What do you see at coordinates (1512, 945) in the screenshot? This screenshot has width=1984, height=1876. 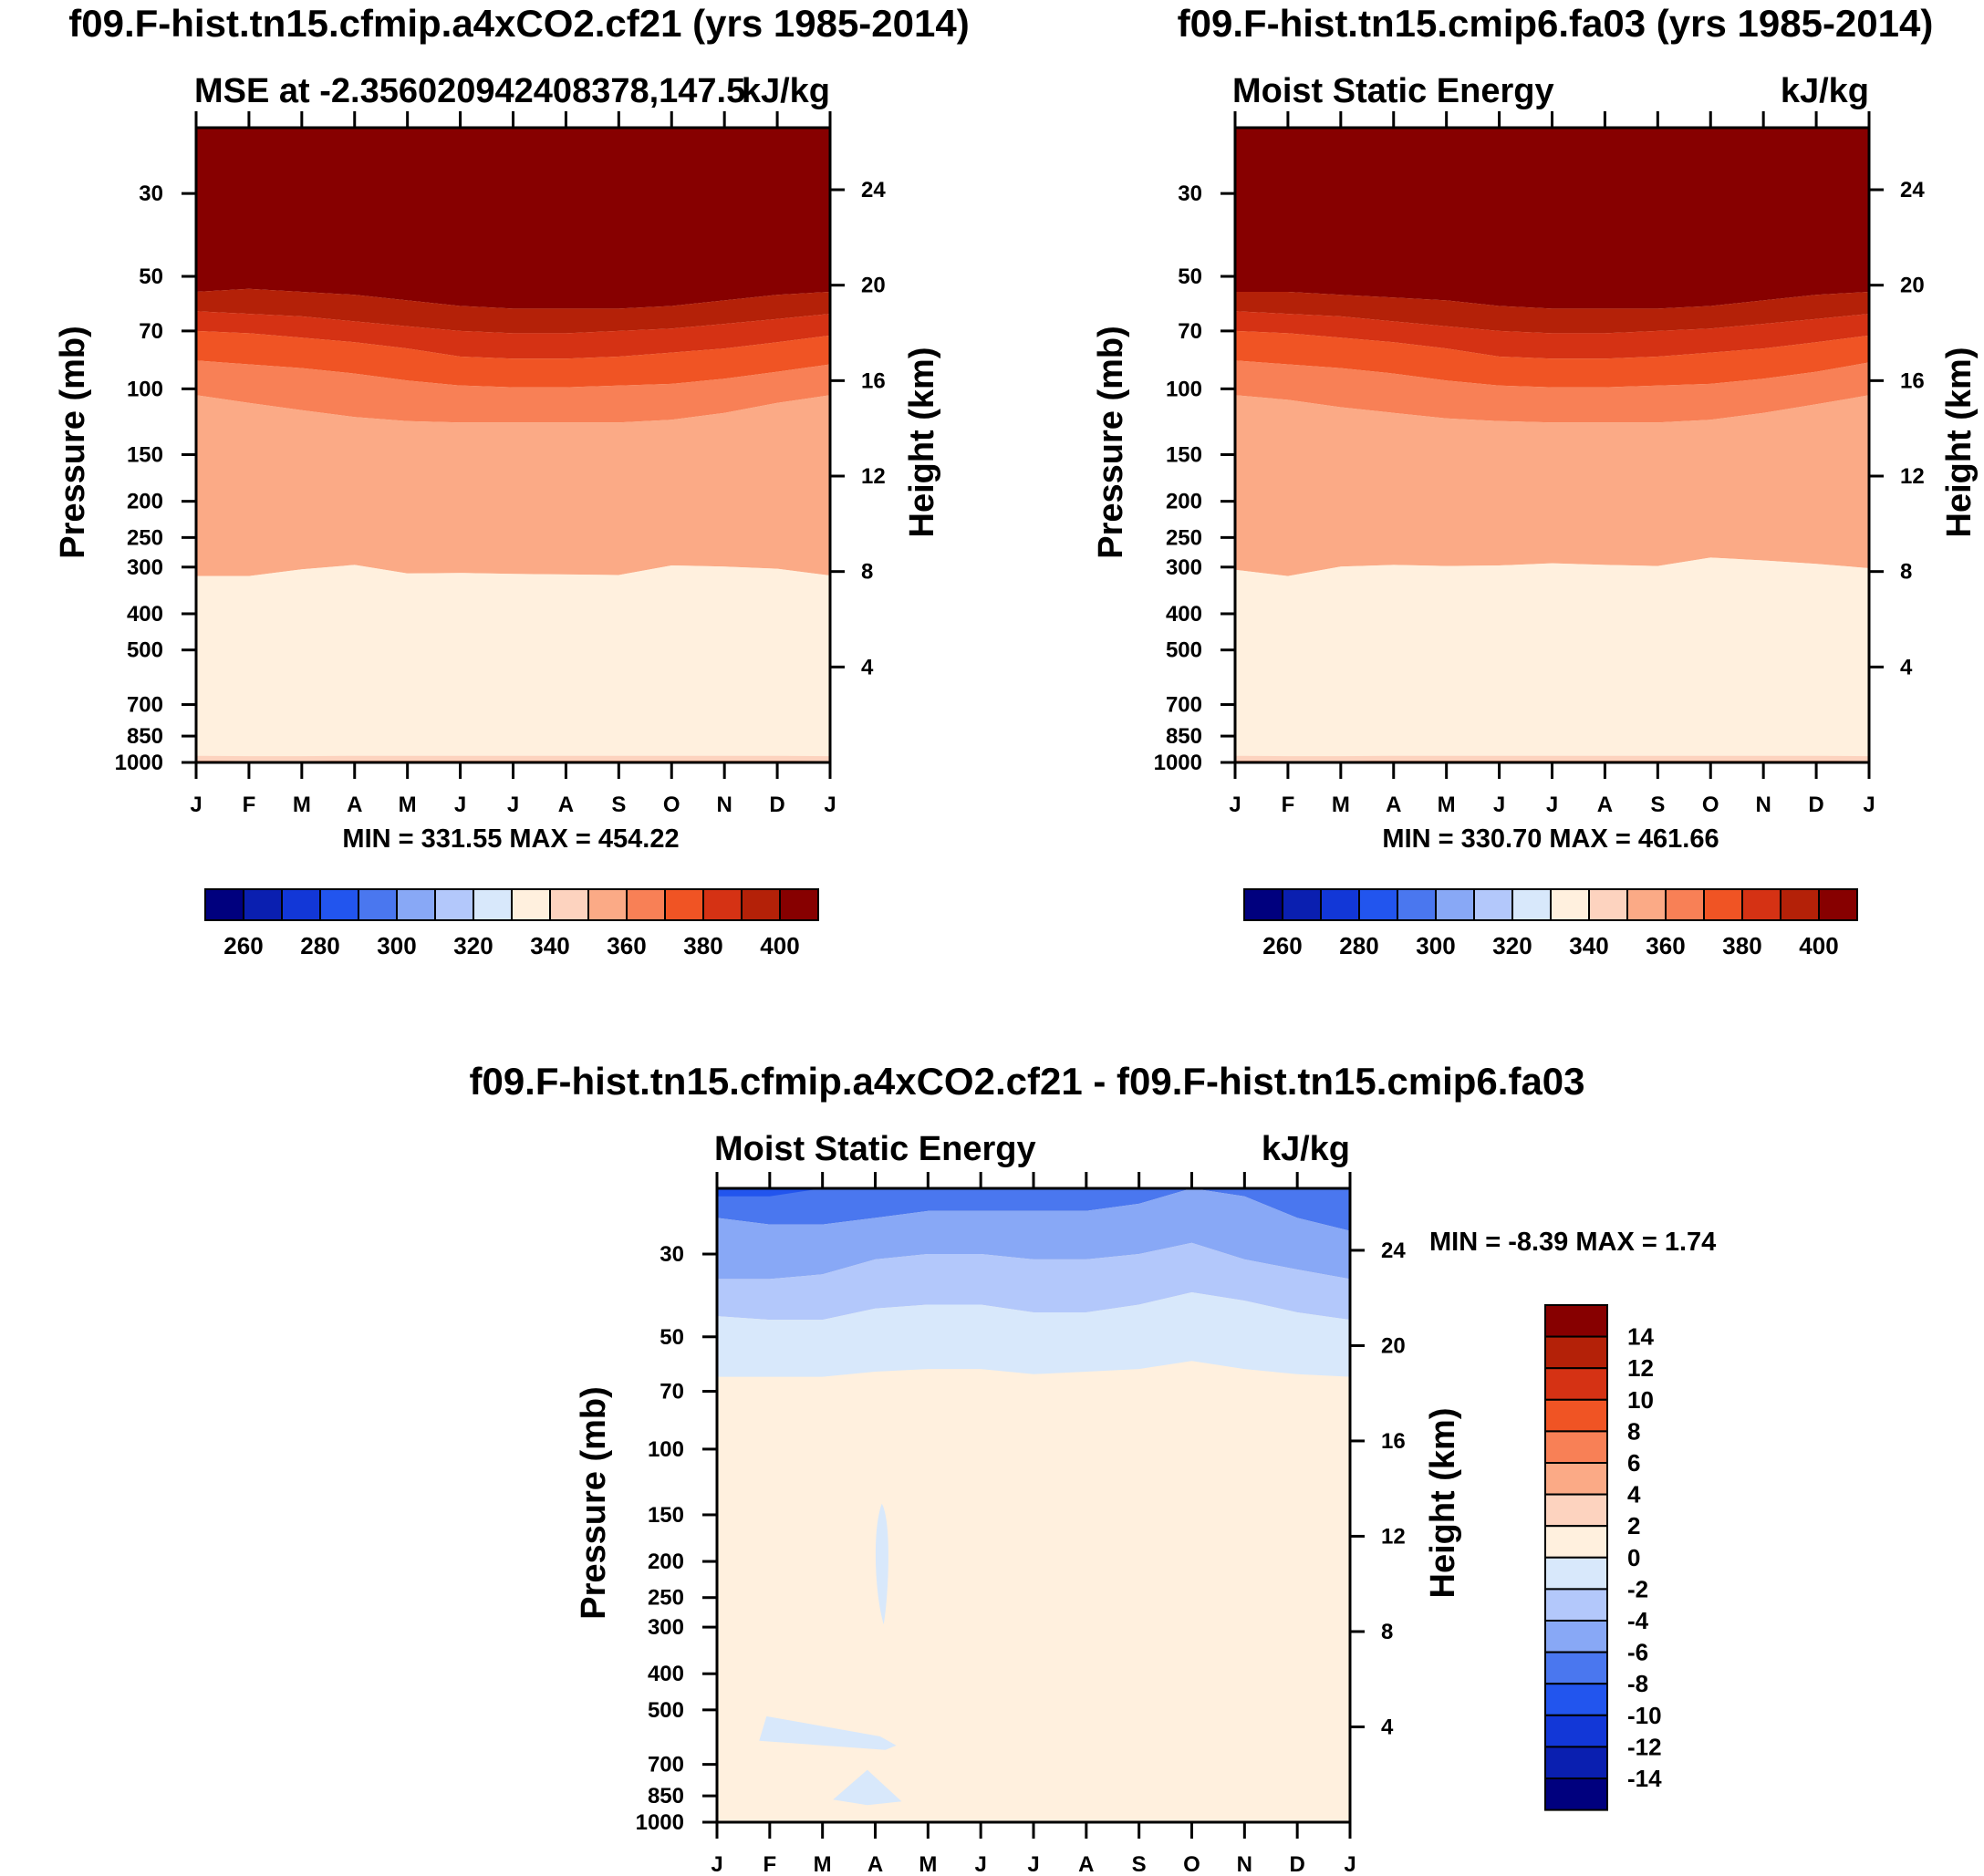 I see `colorbar-label: 320` at bounding box center [1512, 945].